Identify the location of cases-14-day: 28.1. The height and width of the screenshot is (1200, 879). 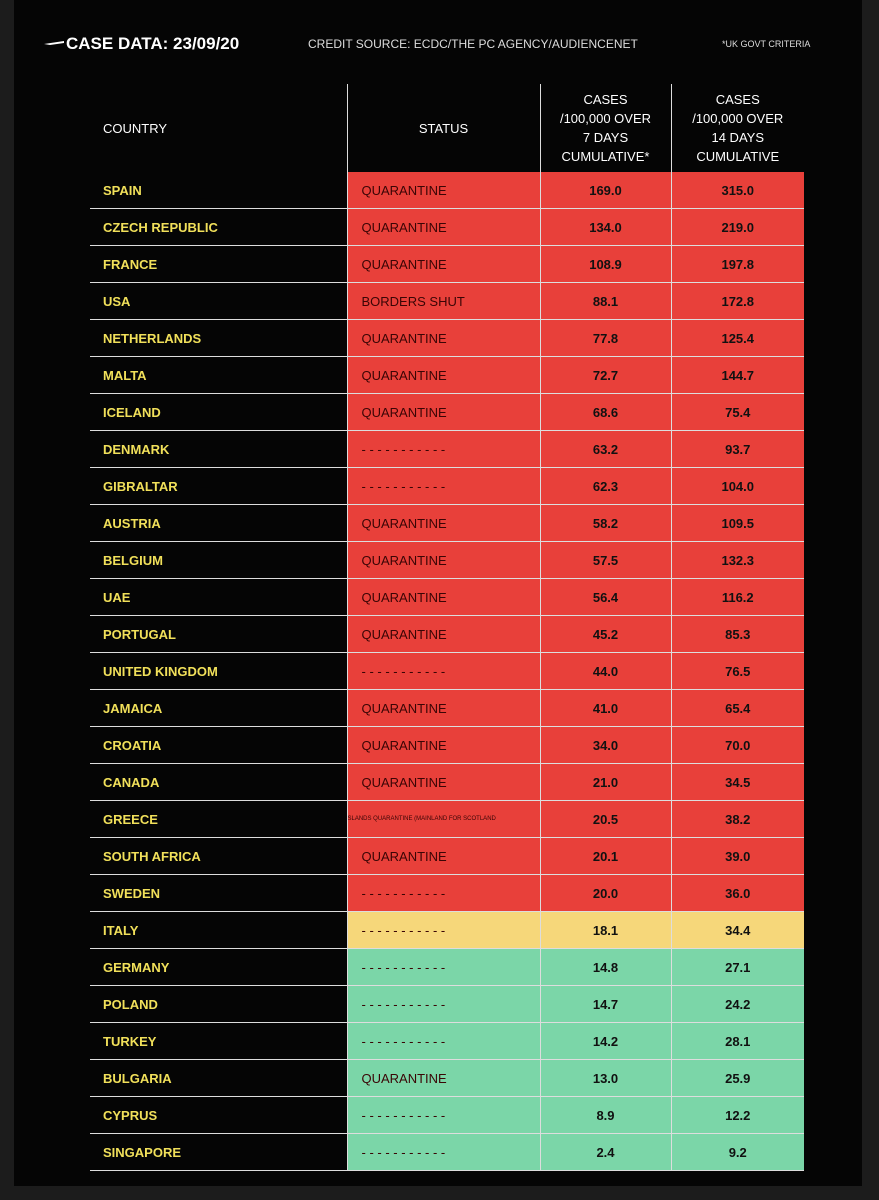
(737, 1041).